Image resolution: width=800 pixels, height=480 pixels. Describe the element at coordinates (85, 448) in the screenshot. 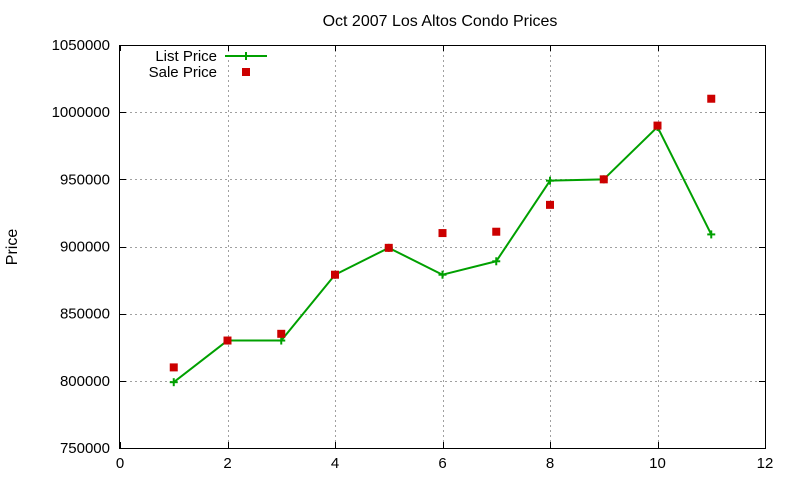

I see `y-tick-label: 750000` at that location.